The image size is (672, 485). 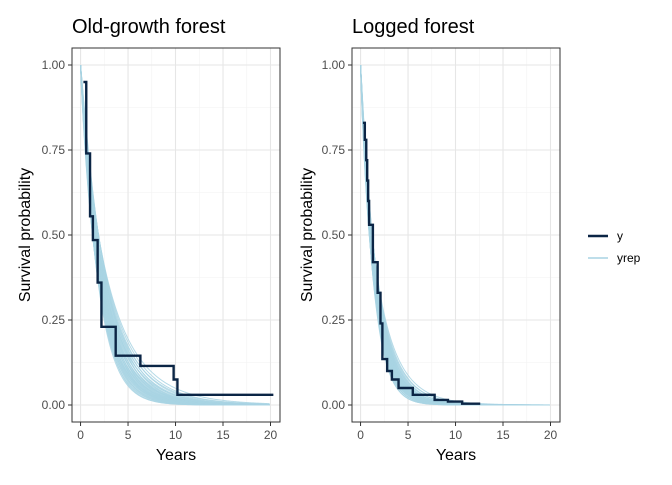 I want to click on y-step-line, so click(x=421, y=263).